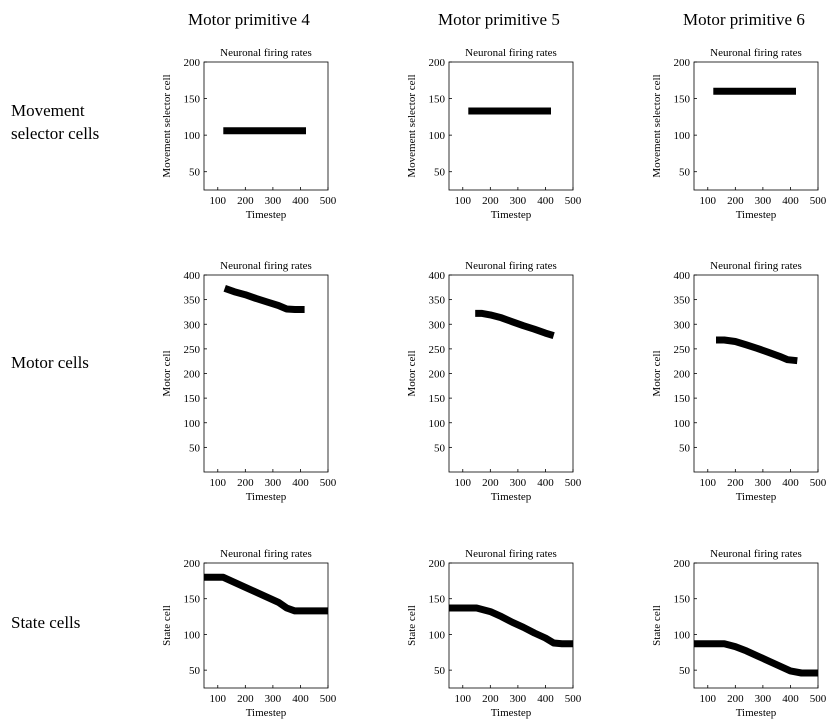 This screenshot has width=834, height=723. What do you see at coordinates (744, 19) in the screenshot?
I see `column-title-6: Motor primitive 6` at bounding box center [744, 19].